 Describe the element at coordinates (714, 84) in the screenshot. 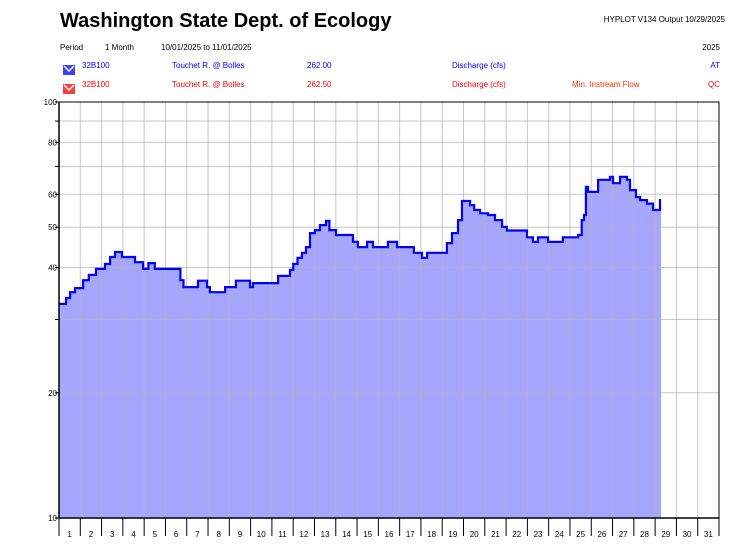

I see `legend-flag: QC` at that location.